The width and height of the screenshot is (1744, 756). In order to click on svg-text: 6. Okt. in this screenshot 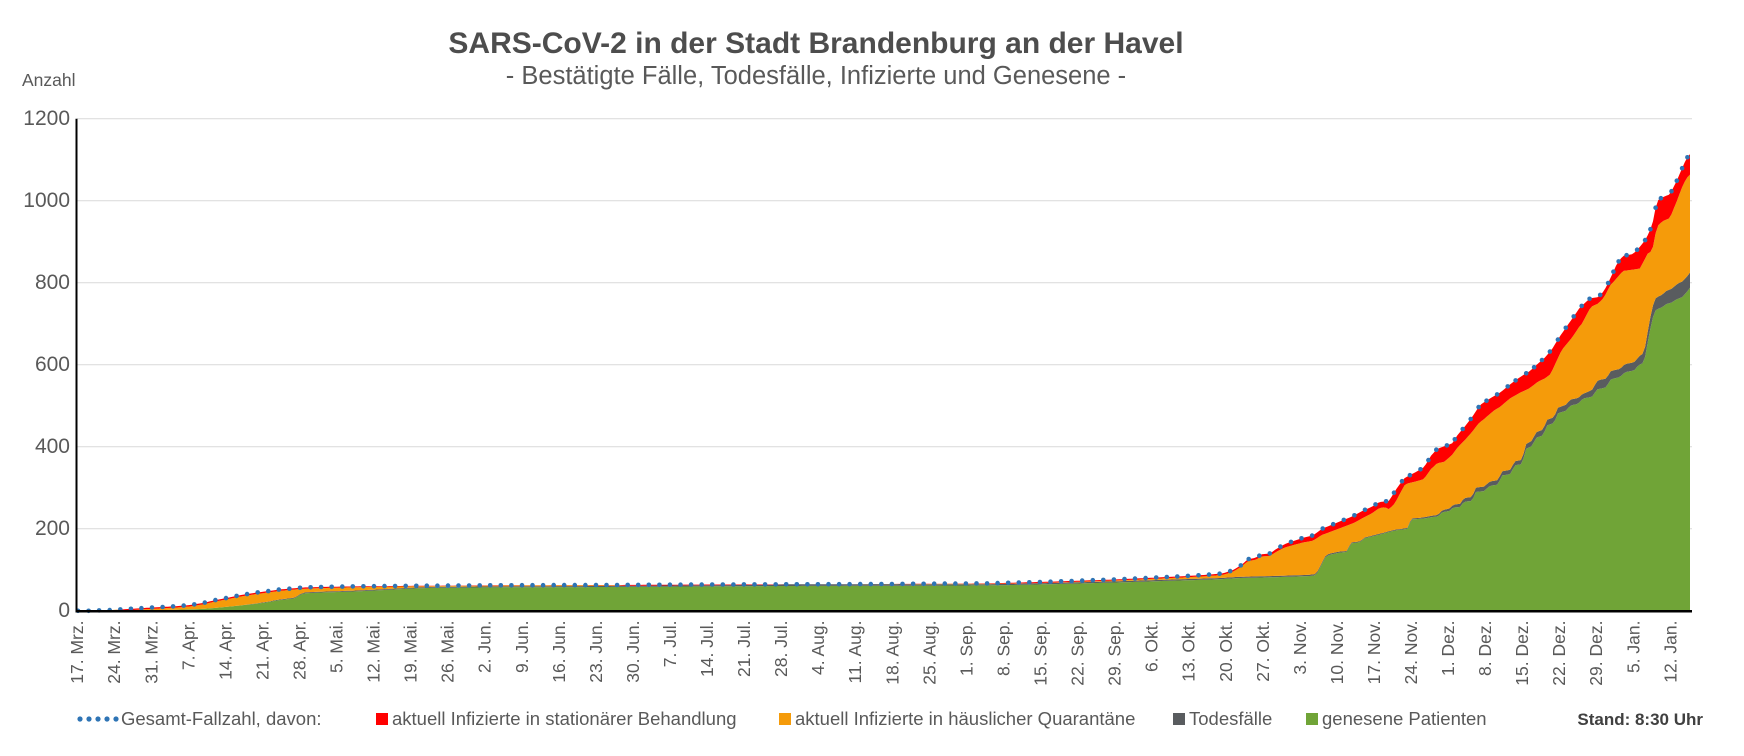, I will do `click(1152, 647)`.